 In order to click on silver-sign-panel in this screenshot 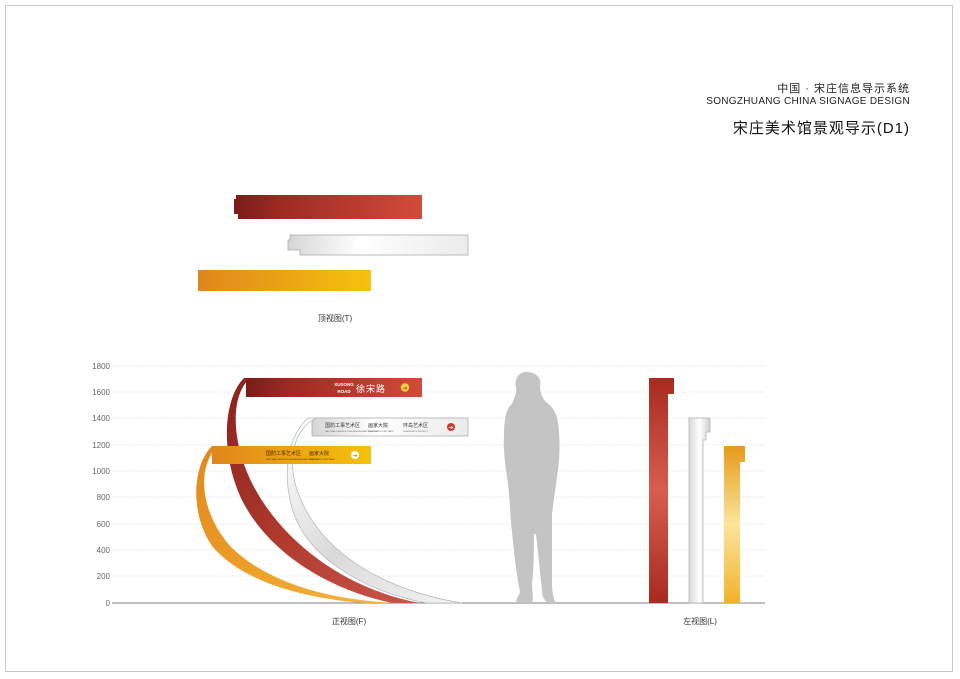, I will do `click(390, 427)`.